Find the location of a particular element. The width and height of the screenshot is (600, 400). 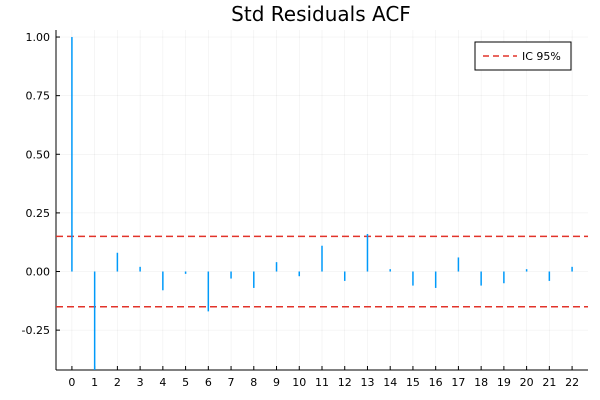

y-tick-label: 0.50 is located at coordinates (38, 154).